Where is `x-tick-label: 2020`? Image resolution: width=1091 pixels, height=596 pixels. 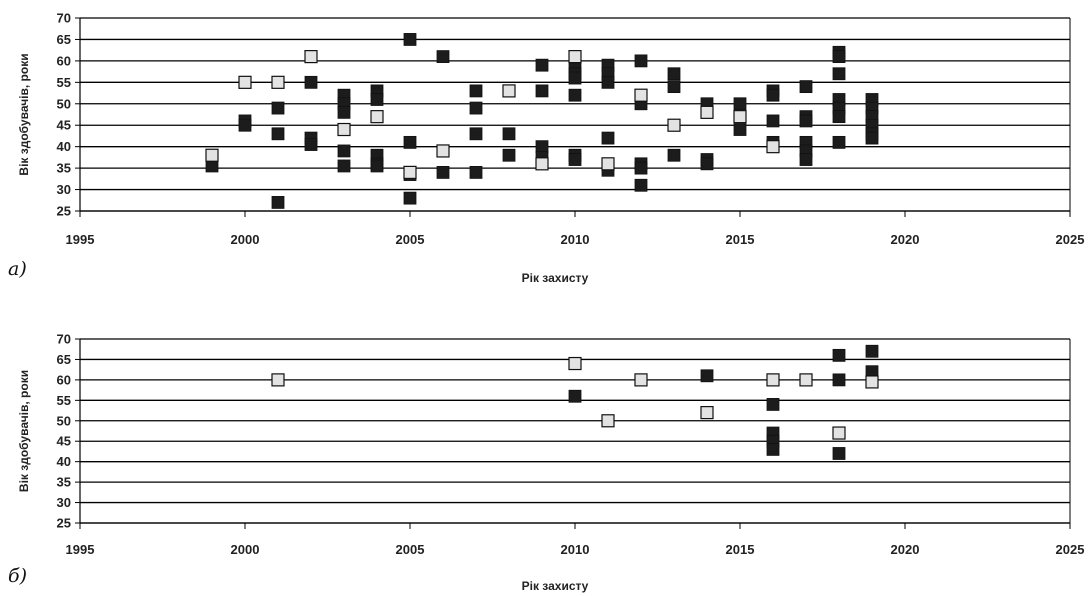 x-tick-label: 2020 is located at coordinates (905, 239).